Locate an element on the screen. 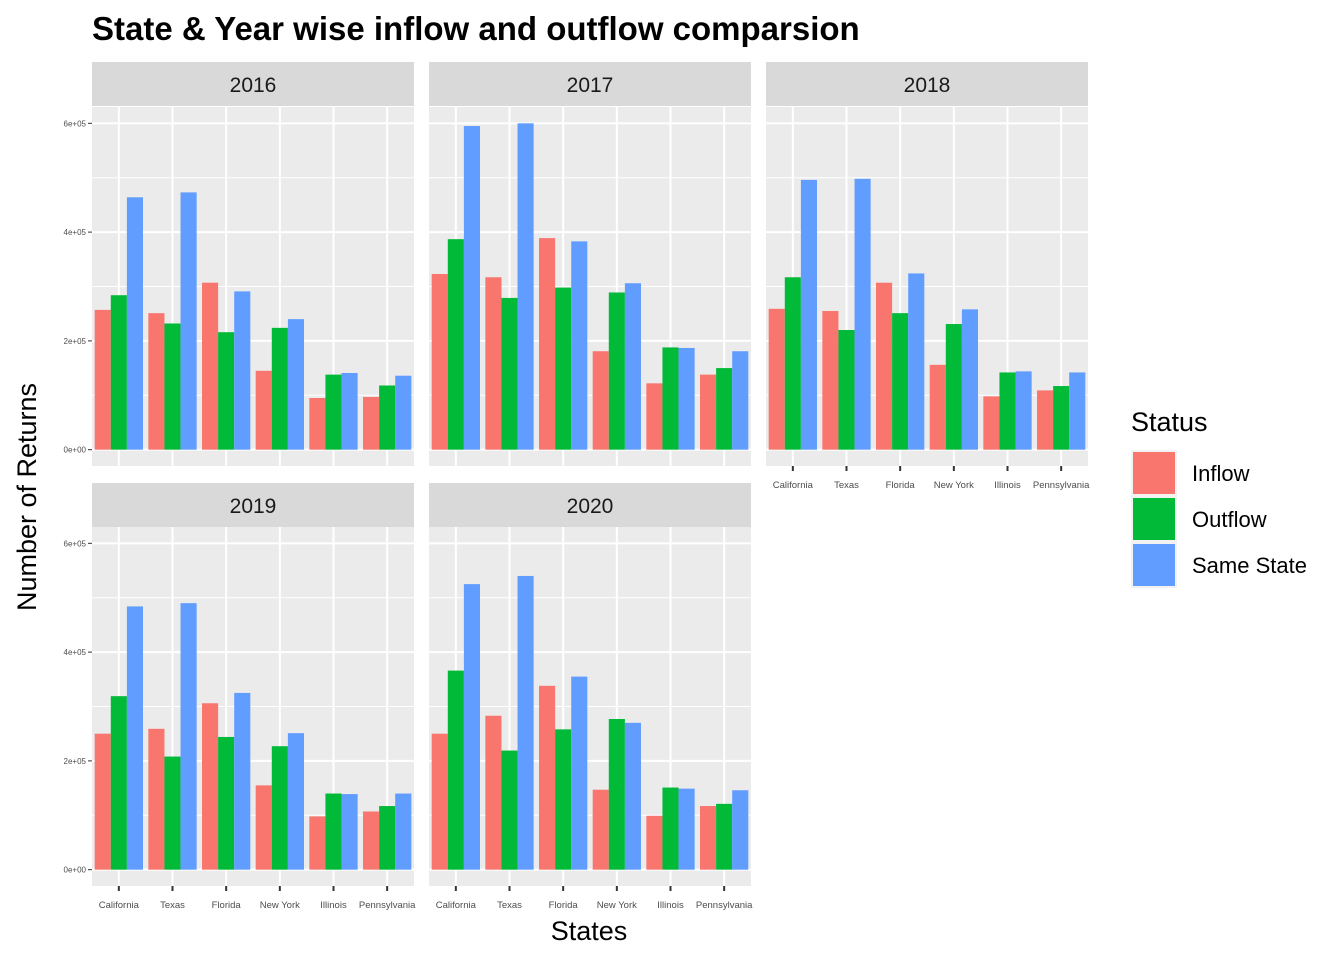  y-tick-label: 6e+05 is located at coordinates (75, 543).